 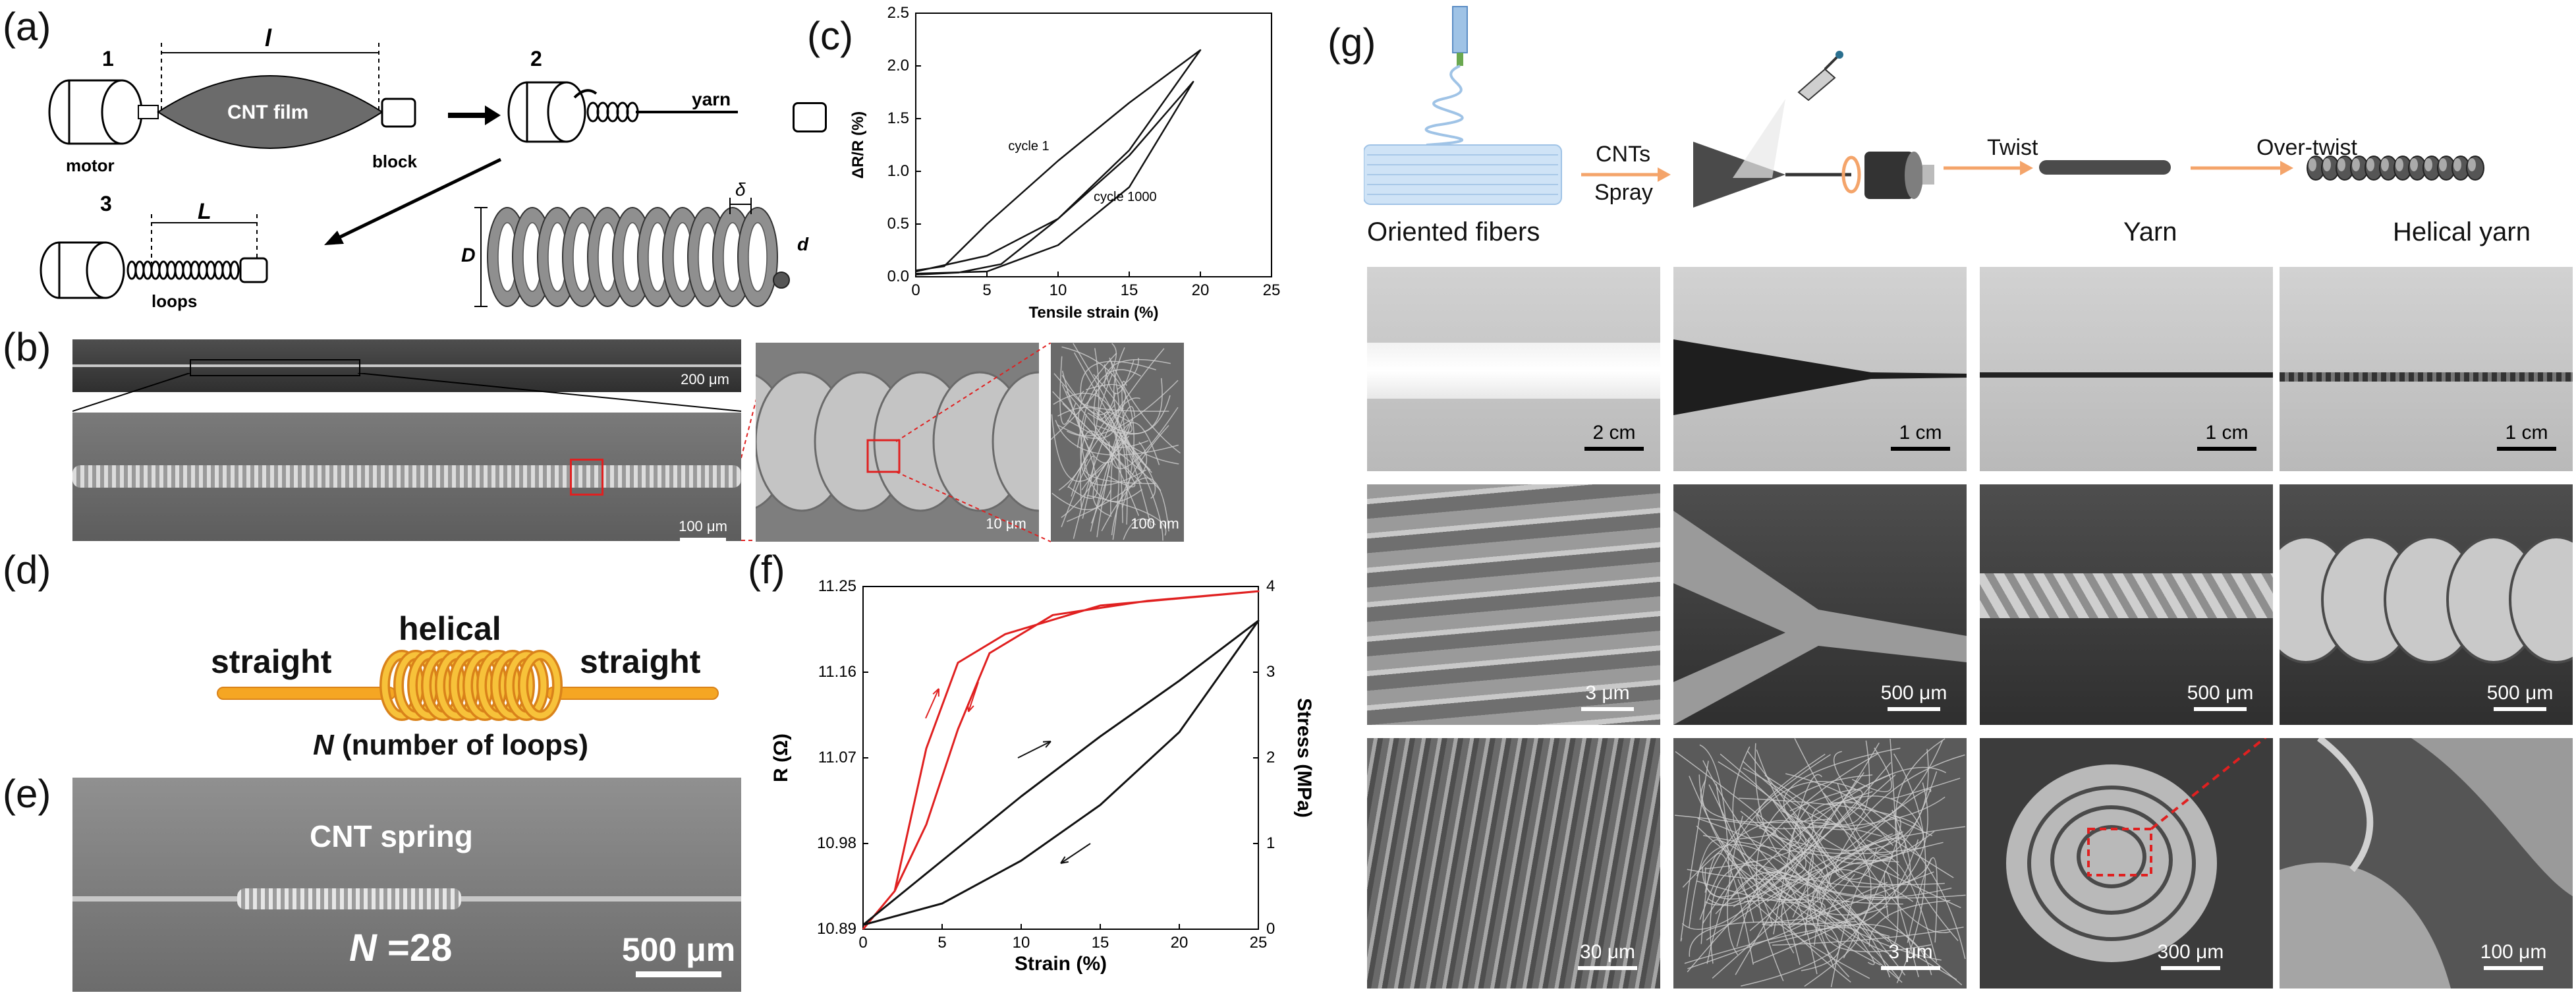 What do you see at coordinates (349, 899) in the screenshot?
I see `sem-spring-coils` at bounding box center [349, 899].